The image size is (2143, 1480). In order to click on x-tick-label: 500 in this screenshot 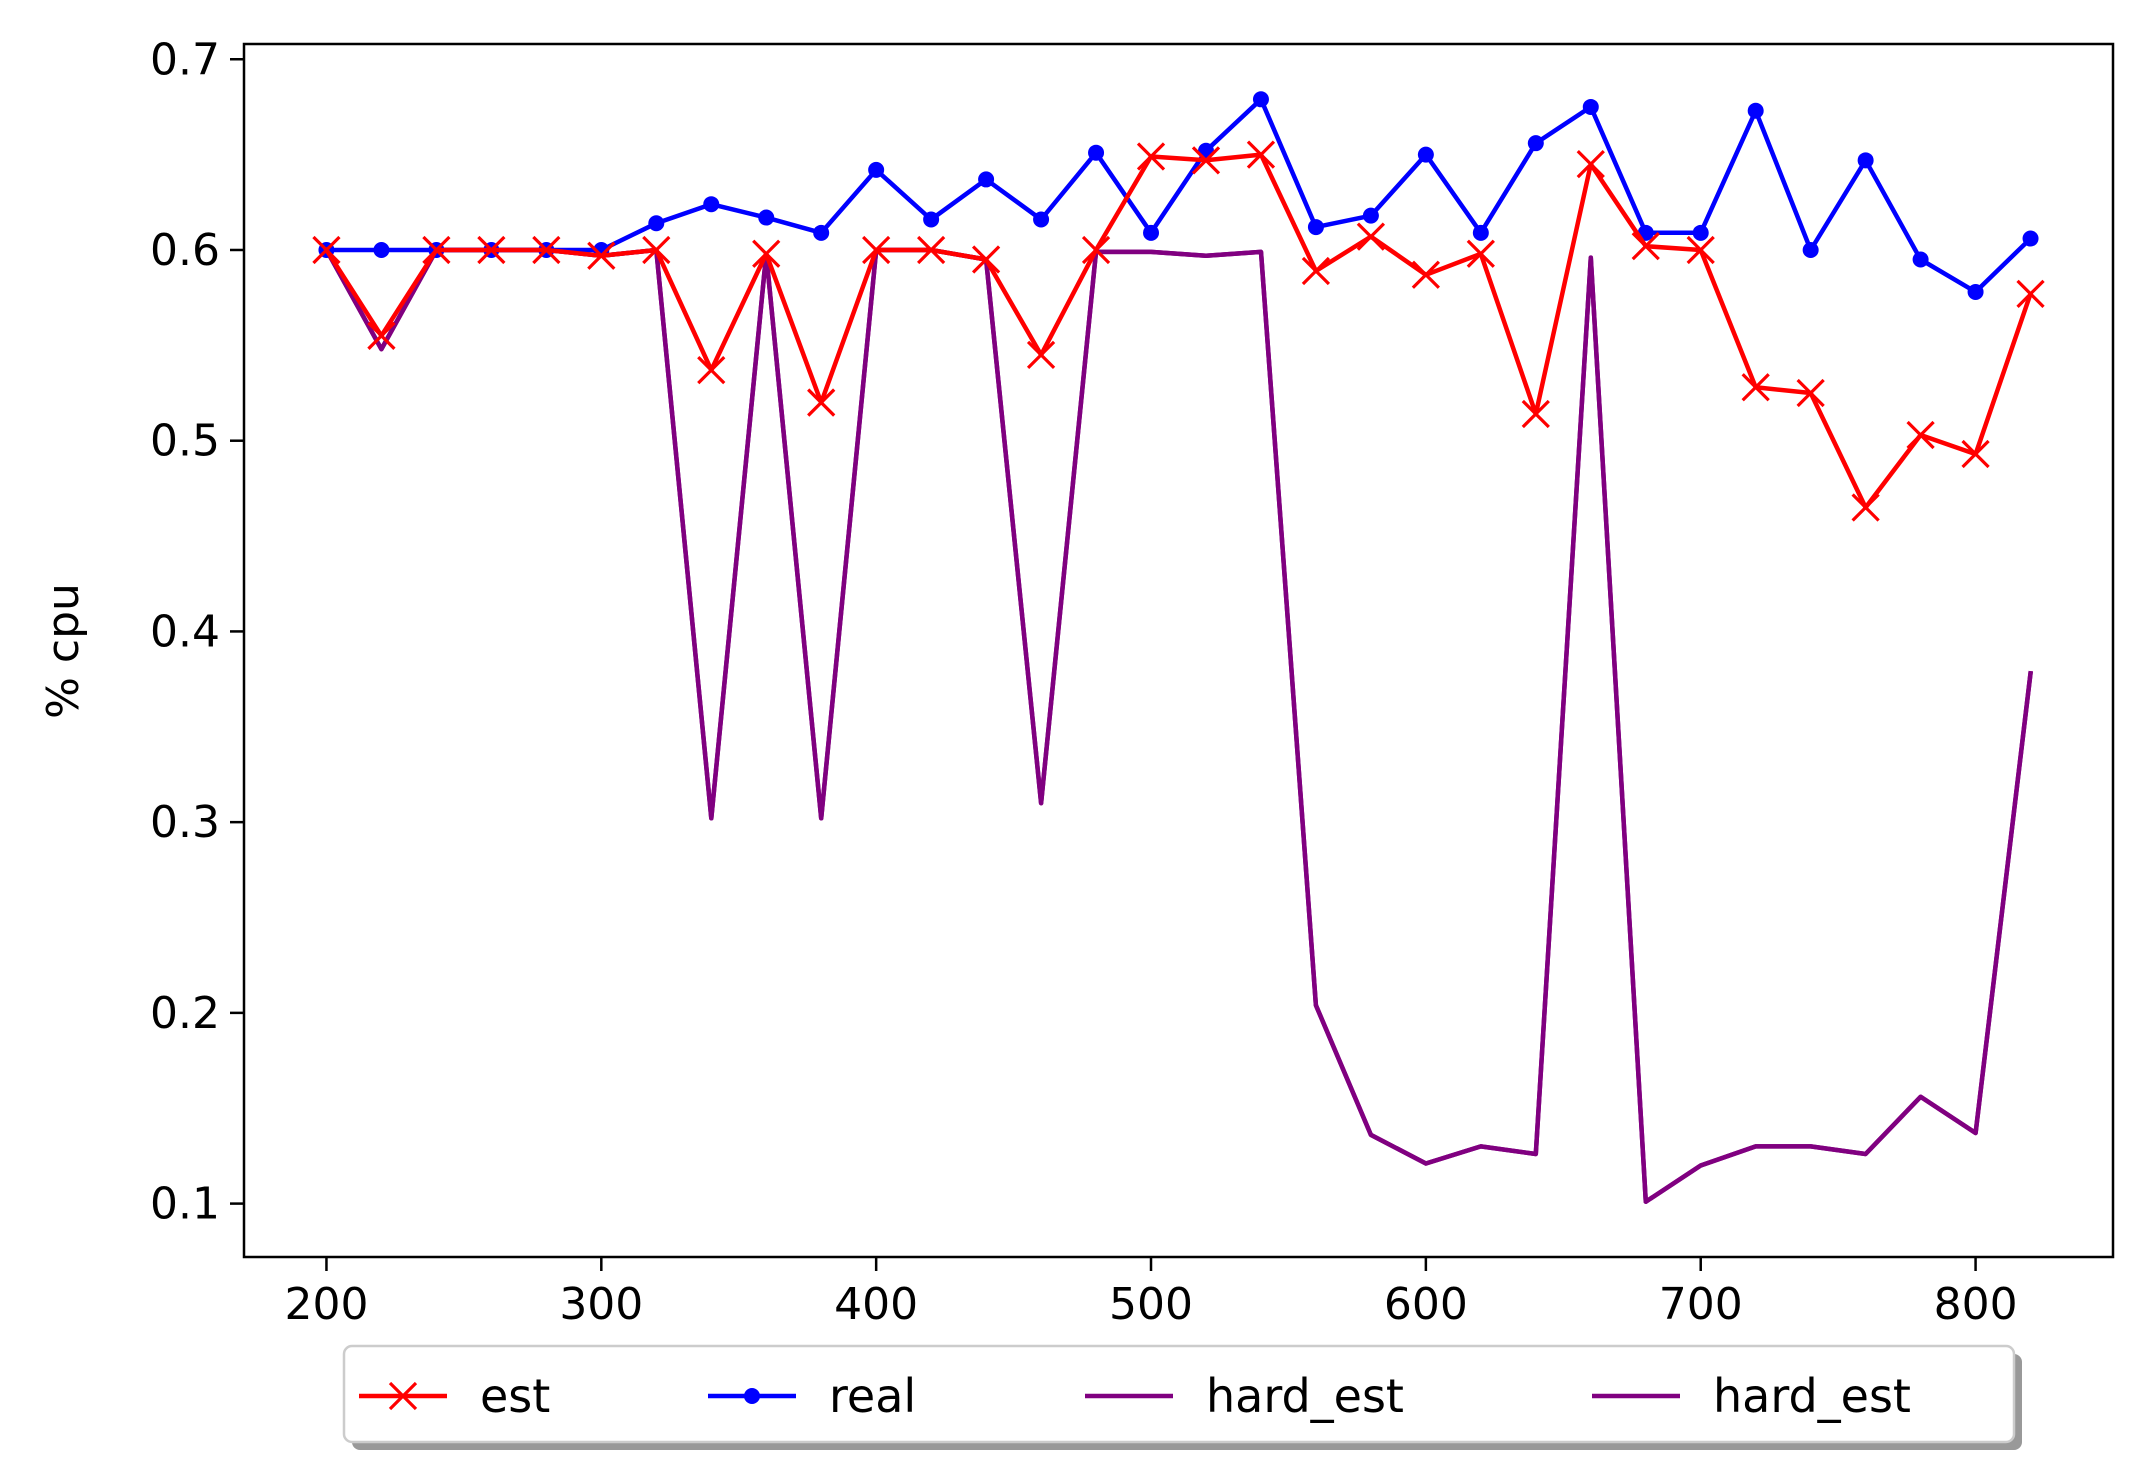, I will do `click(1151, 1304)`.